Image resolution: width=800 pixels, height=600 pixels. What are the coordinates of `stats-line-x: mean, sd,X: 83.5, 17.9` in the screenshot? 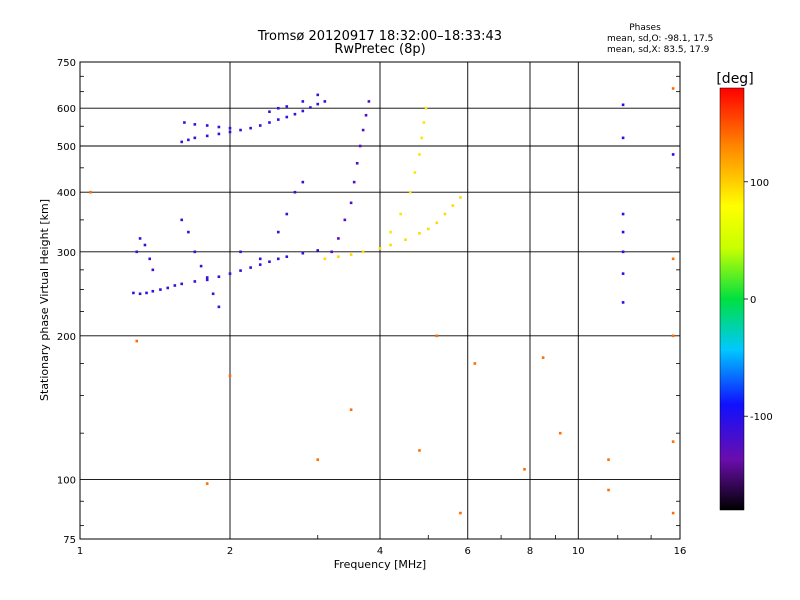 It's located at (658, 50).